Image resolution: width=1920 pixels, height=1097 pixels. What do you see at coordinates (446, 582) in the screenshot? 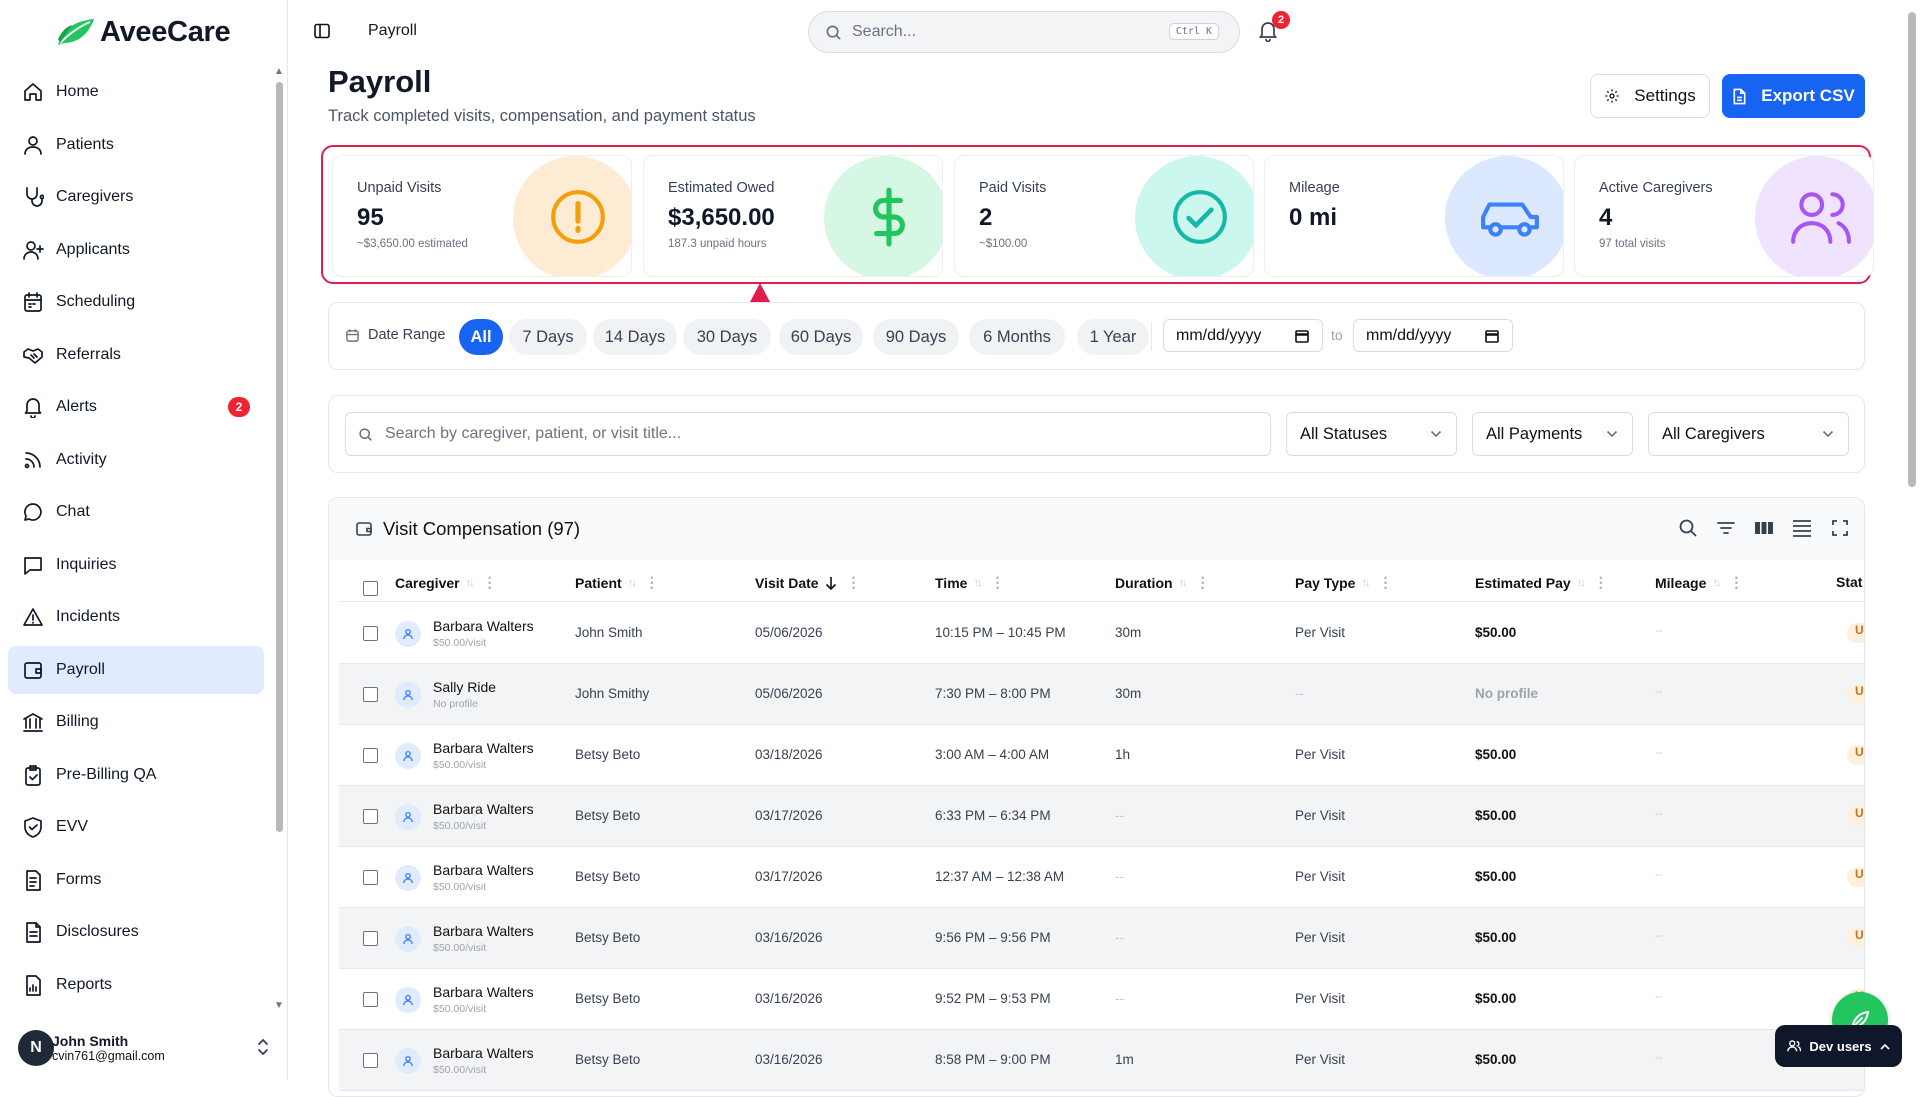
I see `column-header-caregiver: Caregiver ↑↓ ⋮` at bounding box center [446, 582].